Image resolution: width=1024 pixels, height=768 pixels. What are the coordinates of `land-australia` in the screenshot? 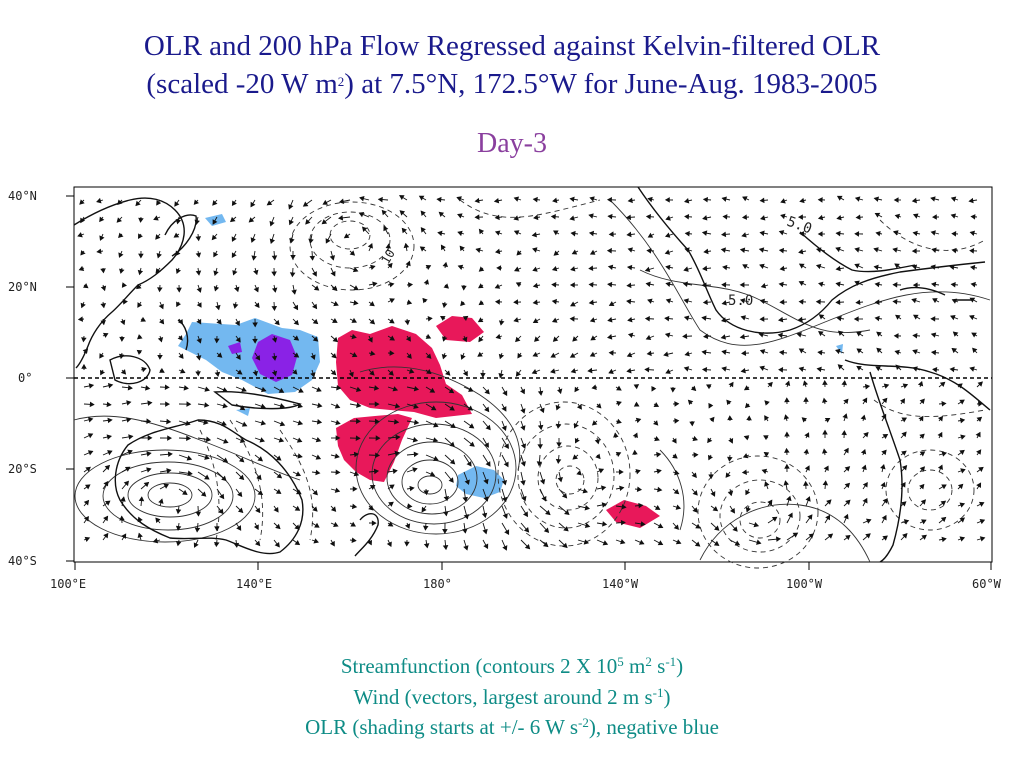 It's located at (209, 487).